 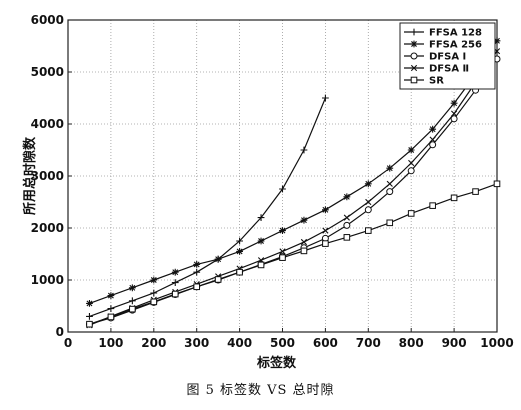 What do you see at coordinates (424, 81) in the screenshot?
I see `legend-entry: SR` at bounding box center [424, 81].